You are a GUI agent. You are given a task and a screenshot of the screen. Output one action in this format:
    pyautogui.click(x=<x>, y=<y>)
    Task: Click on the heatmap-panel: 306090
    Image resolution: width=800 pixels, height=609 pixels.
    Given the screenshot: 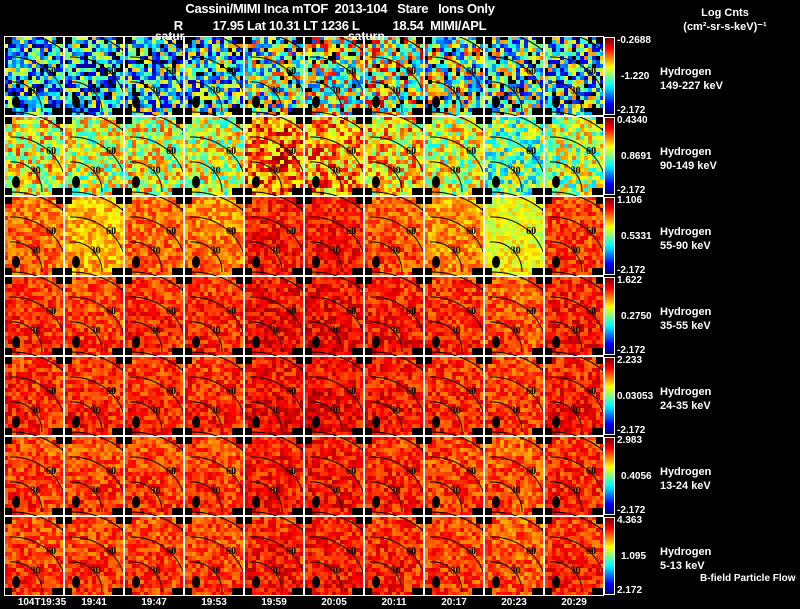 What is the action you would take?
    pyautogui.click(x=278, y=73)
    